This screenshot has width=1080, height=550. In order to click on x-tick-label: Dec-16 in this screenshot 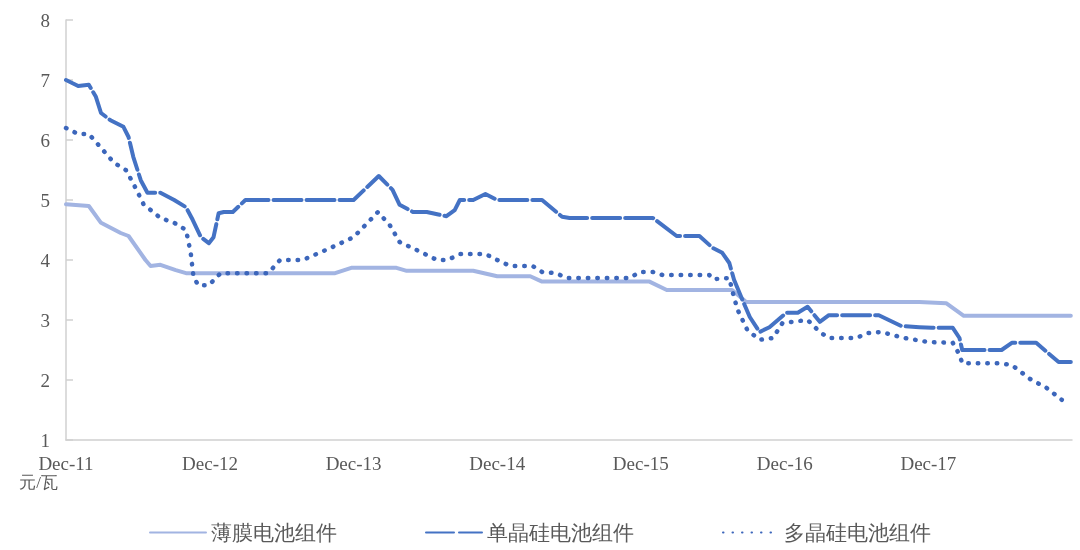, I will do `click(784, 463)`.